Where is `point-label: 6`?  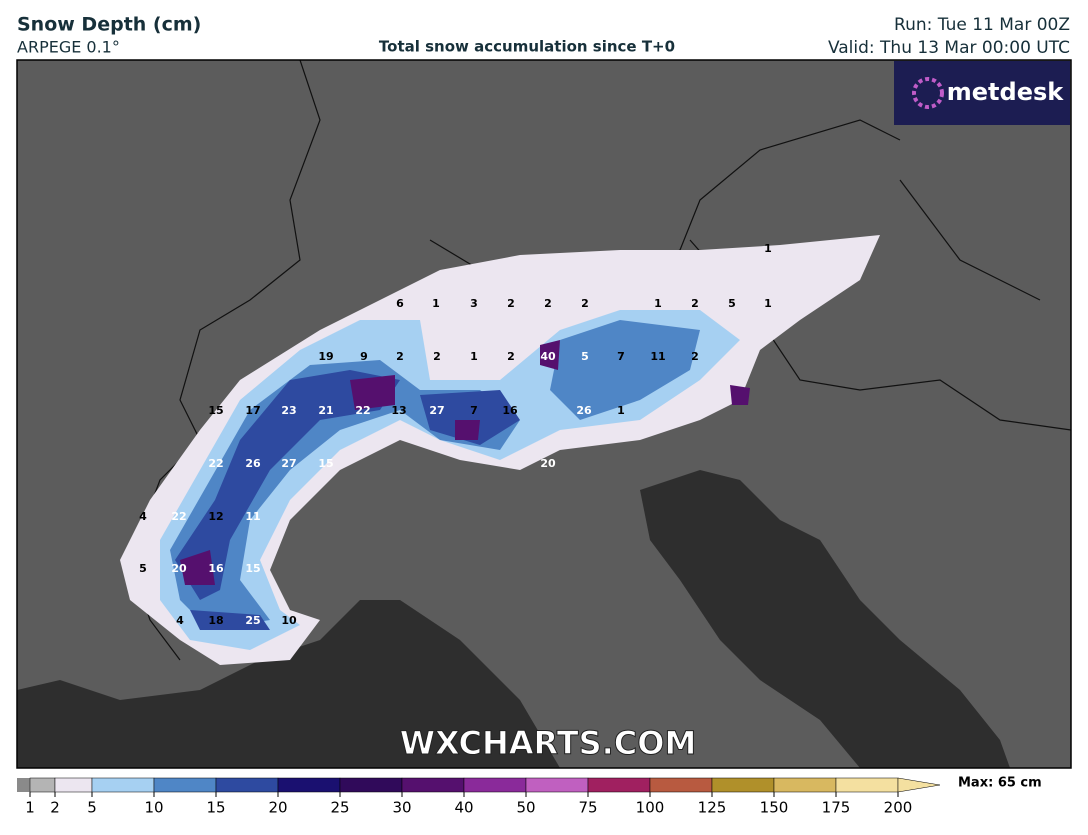 point-label: 6 is located at coordinates (400, 303).